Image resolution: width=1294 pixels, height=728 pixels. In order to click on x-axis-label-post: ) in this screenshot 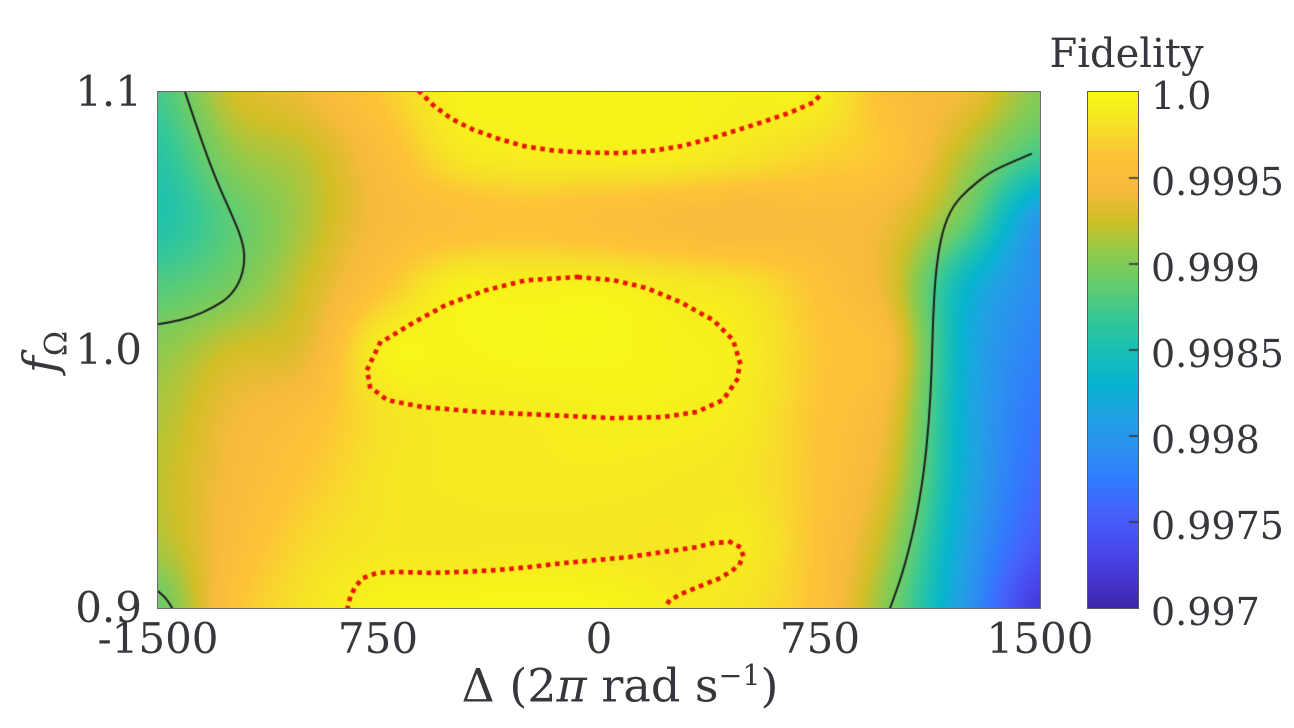, I will do `click(769, 685)`.